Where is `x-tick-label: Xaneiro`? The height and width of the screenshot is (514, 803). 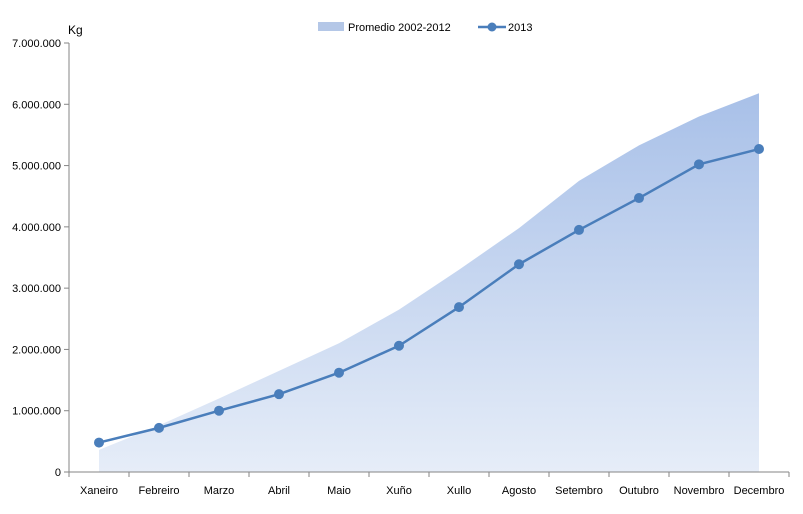
x-tick-label: Xaneiro is located at coordinates (99, 491).